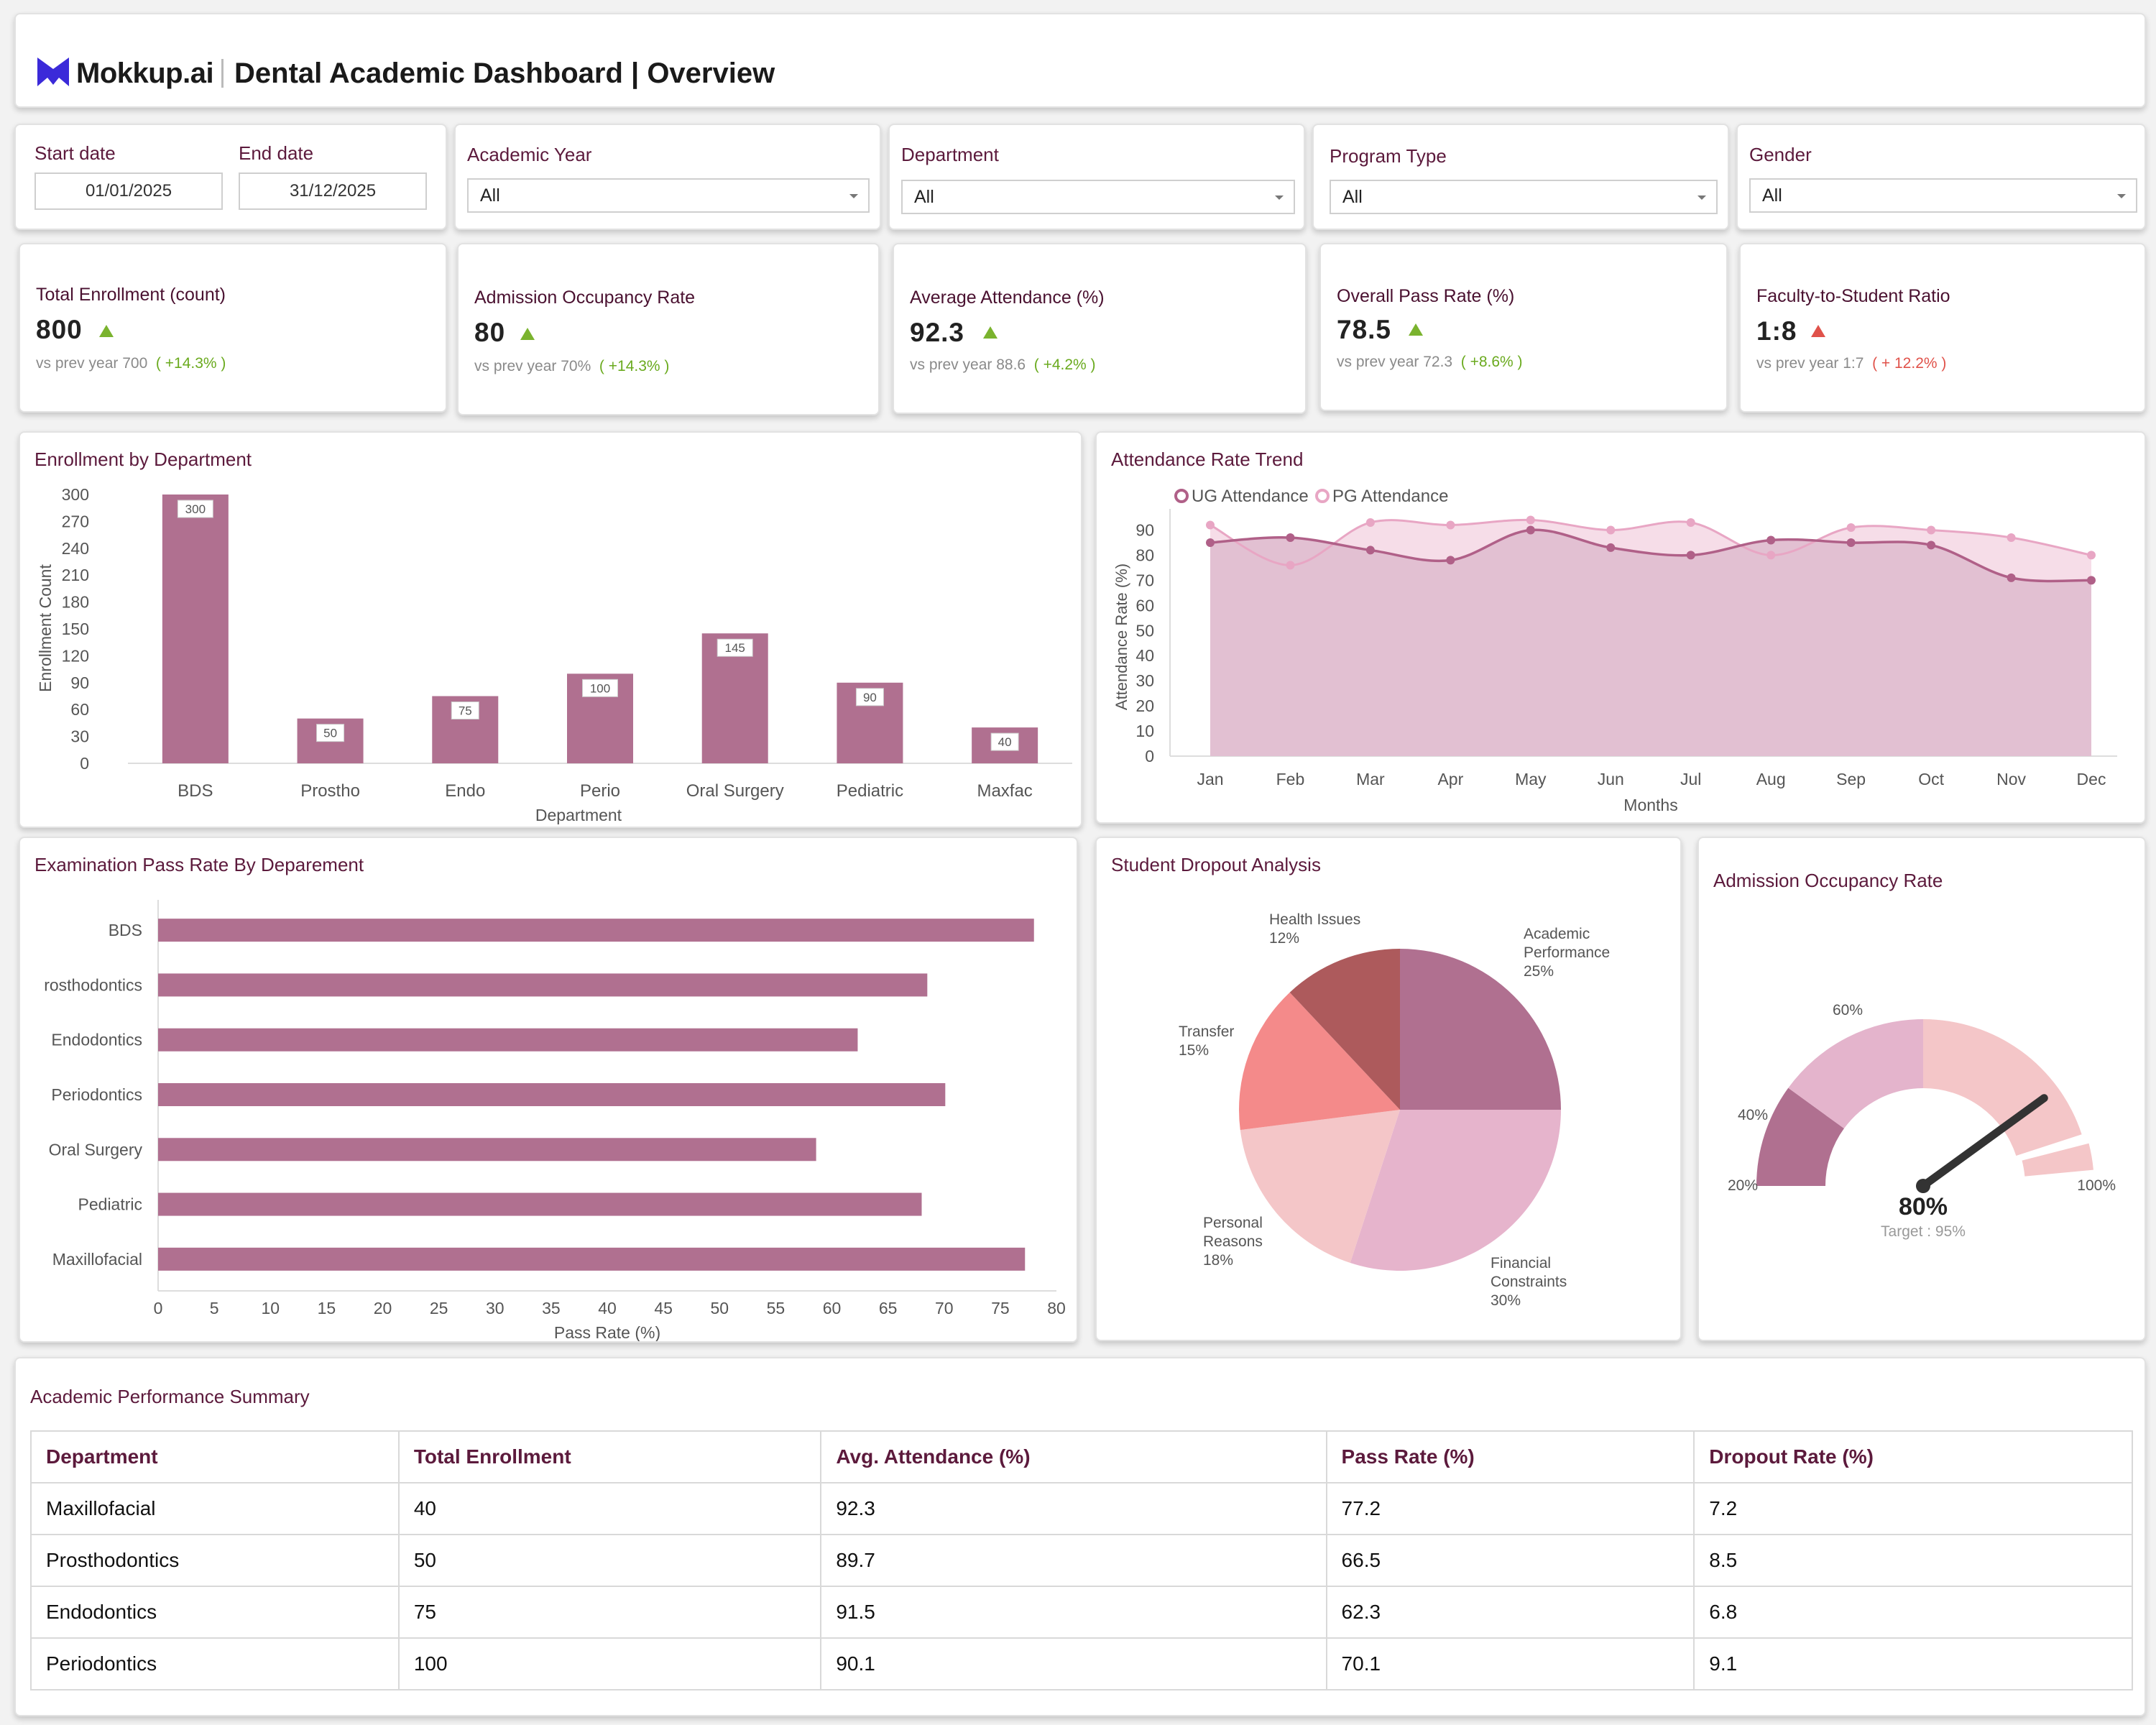  What do you see at coordinates (75, 655) in the screenshot?
I see `y-tick-label: 120` at bounding box center [75, 655].